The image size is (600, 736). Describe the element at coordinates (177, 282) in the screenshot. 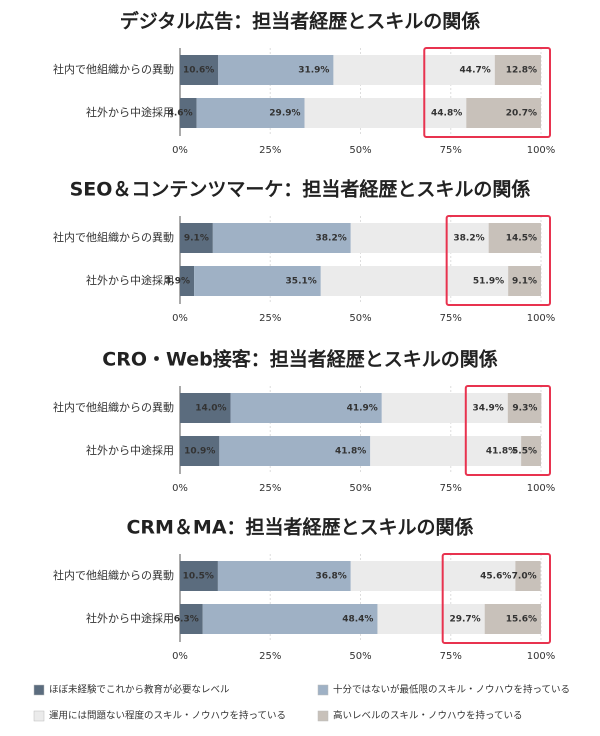

I see `value-label: 3.9%` at that location.